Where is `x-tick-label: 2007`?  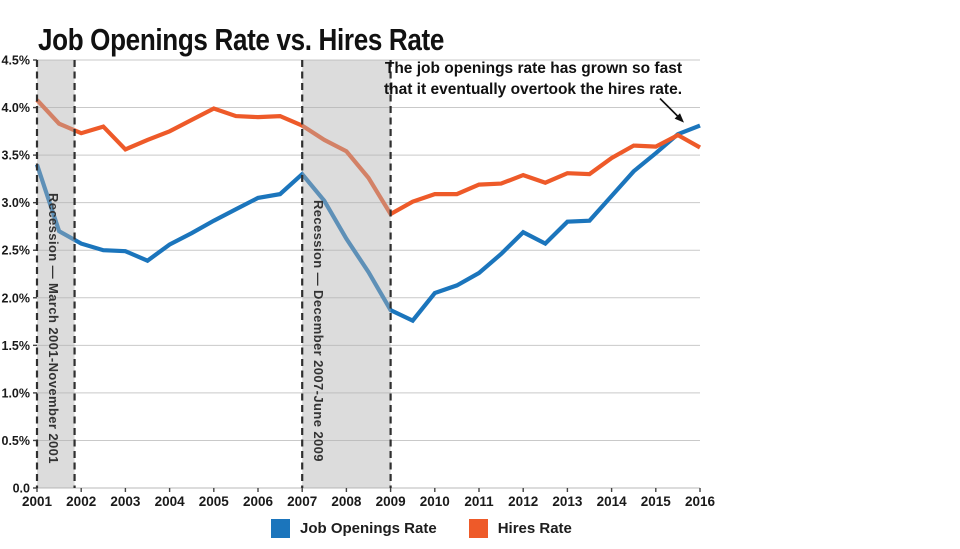 x-tick-label: 2007 is located at coordinates (302, 501).